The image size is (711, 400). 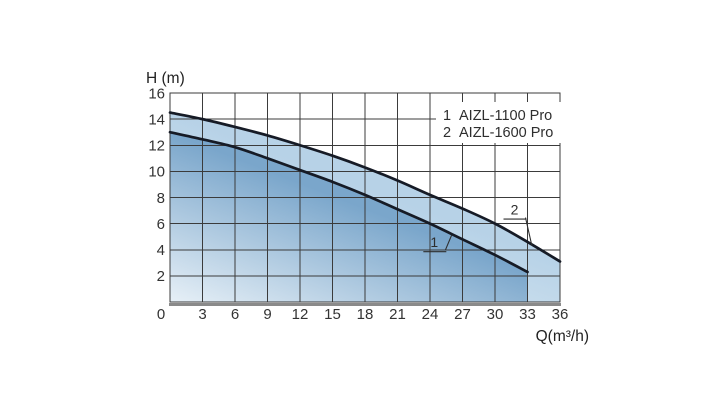 I want to click on y-axis-title: H (m), so click(x=165, y=78).